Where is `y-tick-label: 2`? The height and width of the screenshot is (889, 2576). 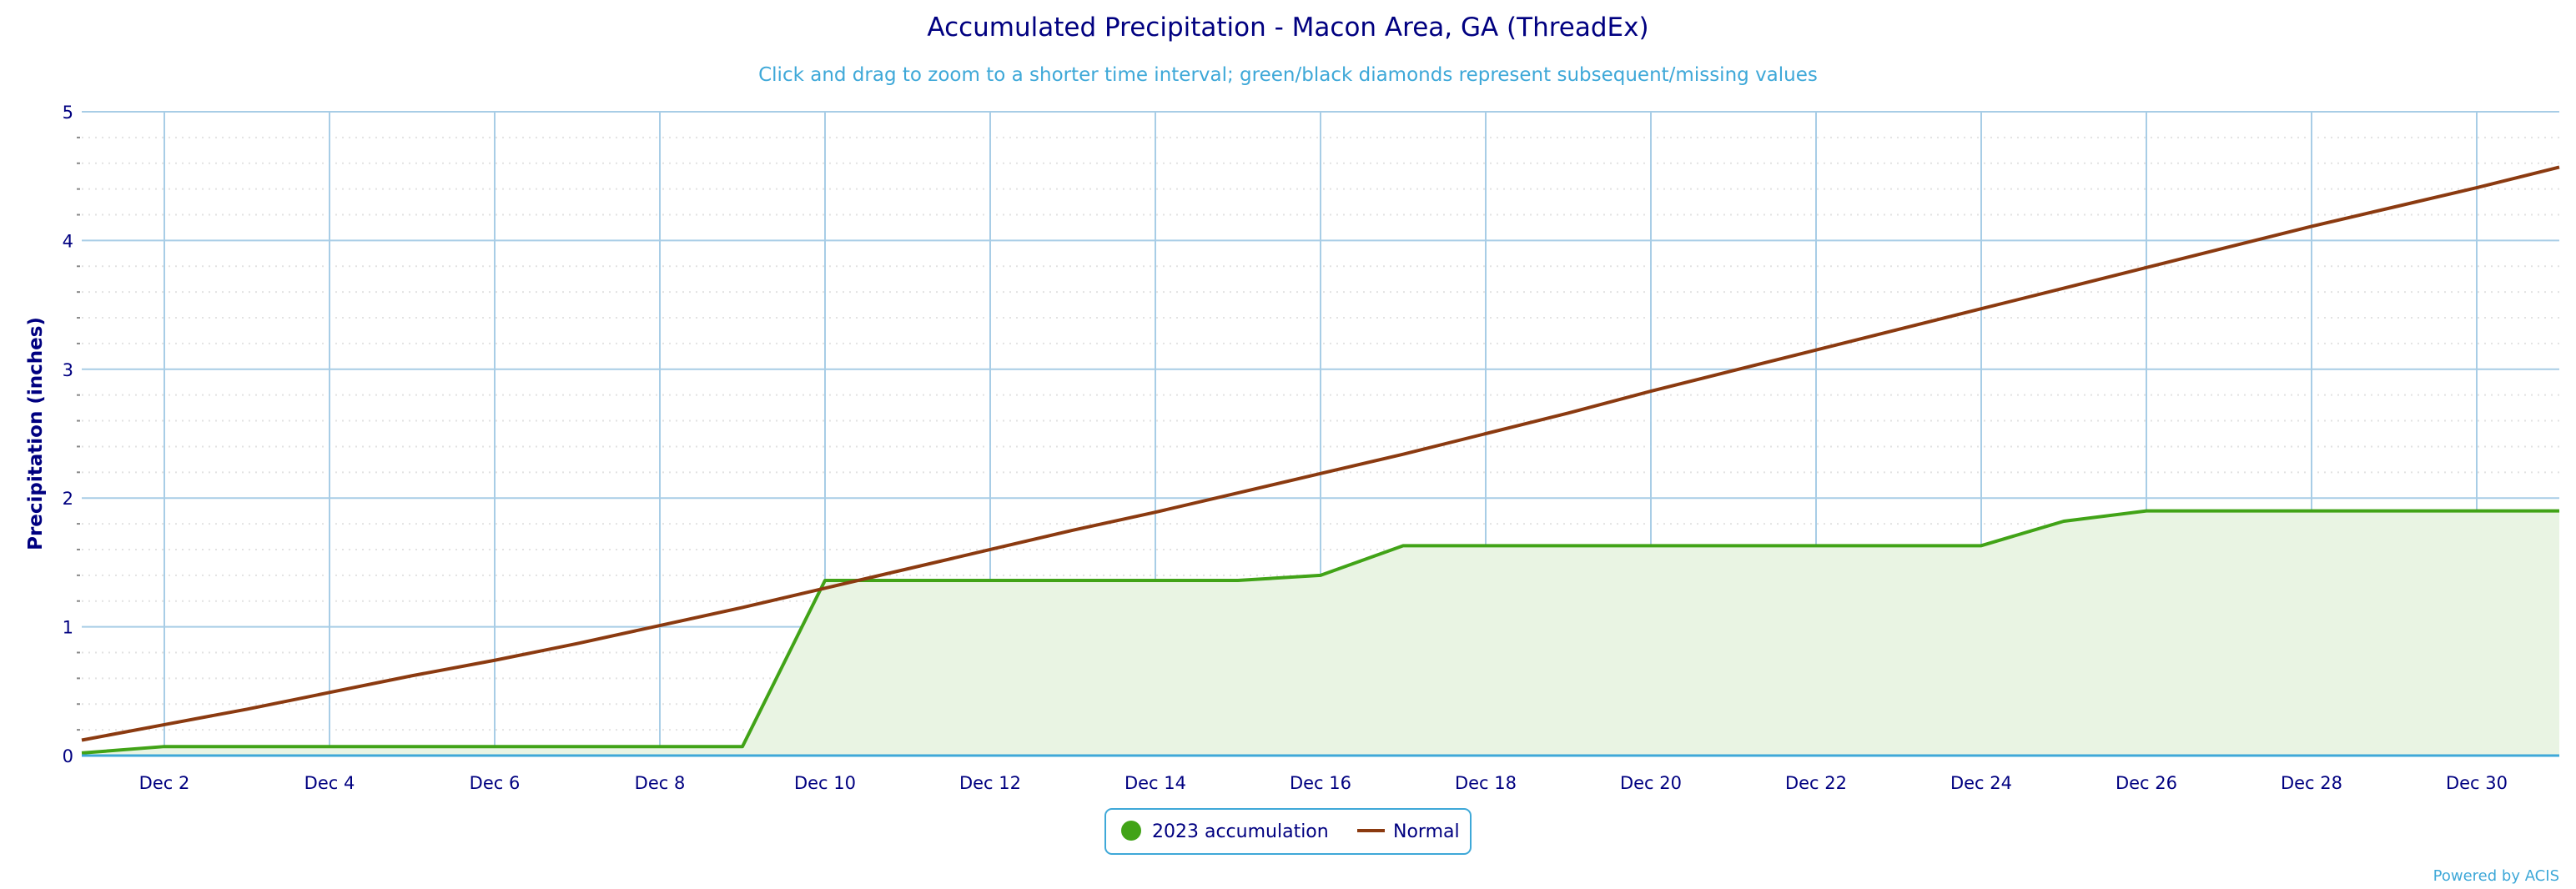
y-tick-label: 2 is located at coordinates (68, 499).